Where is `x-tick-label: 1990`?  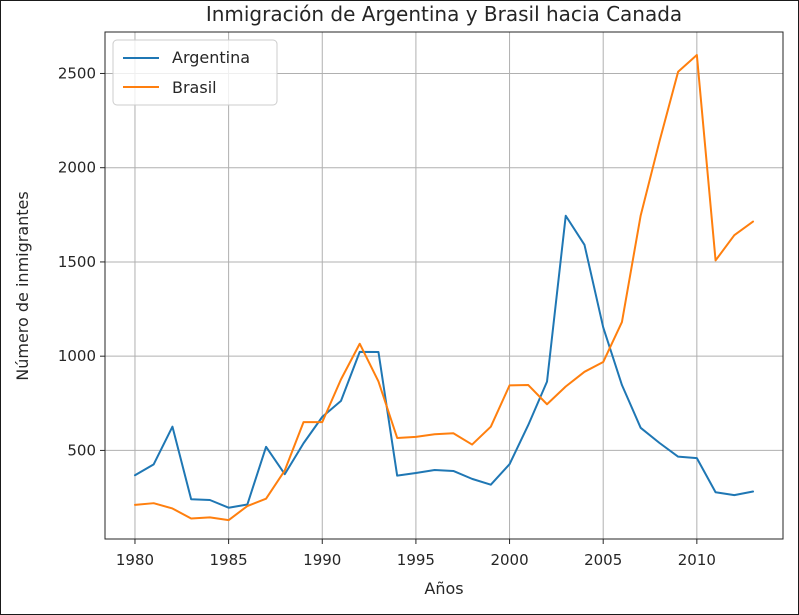 x-tick-label: 1990 is located at coordinates (322, 560).